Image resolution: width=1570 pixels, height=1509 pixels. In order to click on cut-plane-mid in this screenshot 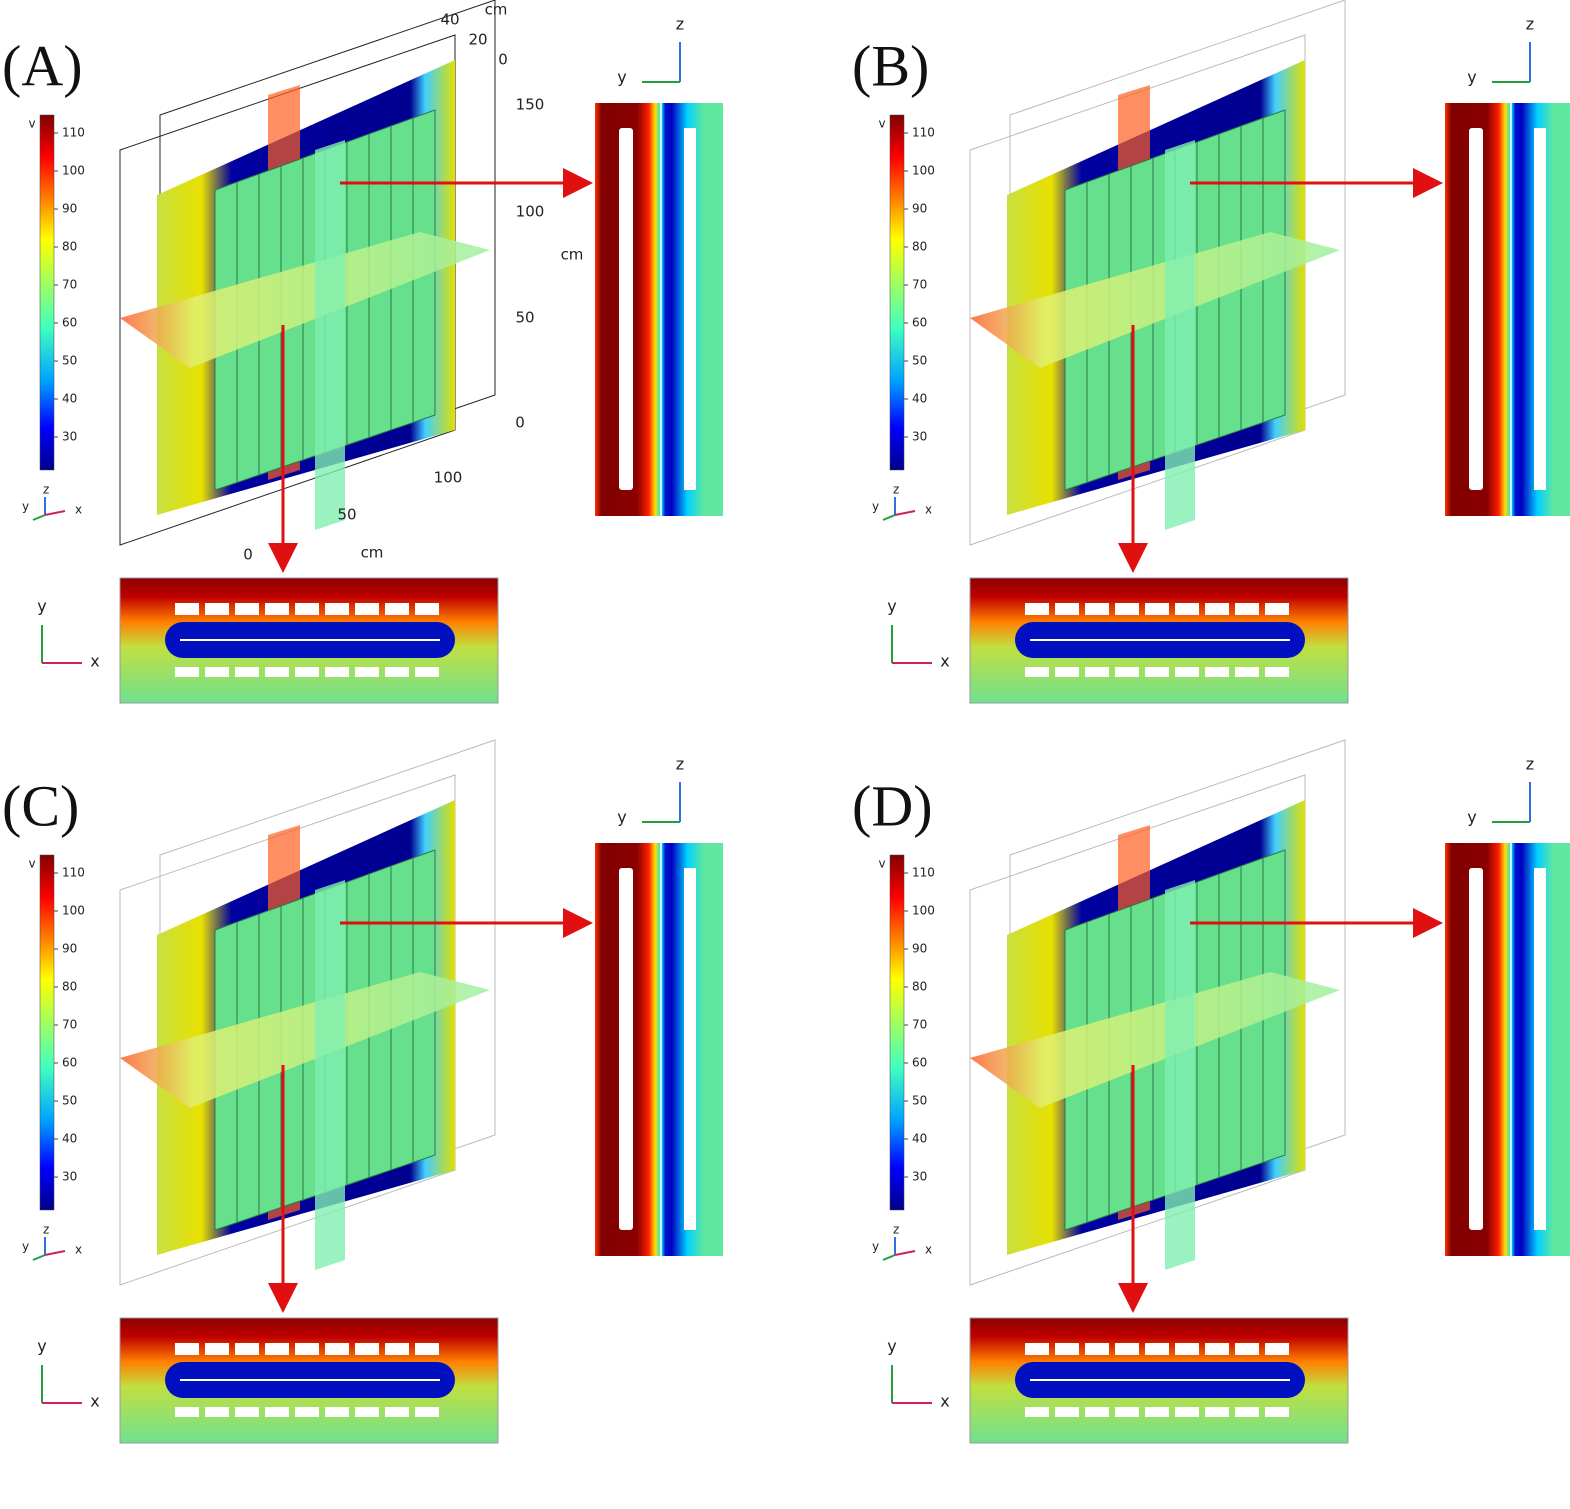, I will do `click(1180, 1075)`.